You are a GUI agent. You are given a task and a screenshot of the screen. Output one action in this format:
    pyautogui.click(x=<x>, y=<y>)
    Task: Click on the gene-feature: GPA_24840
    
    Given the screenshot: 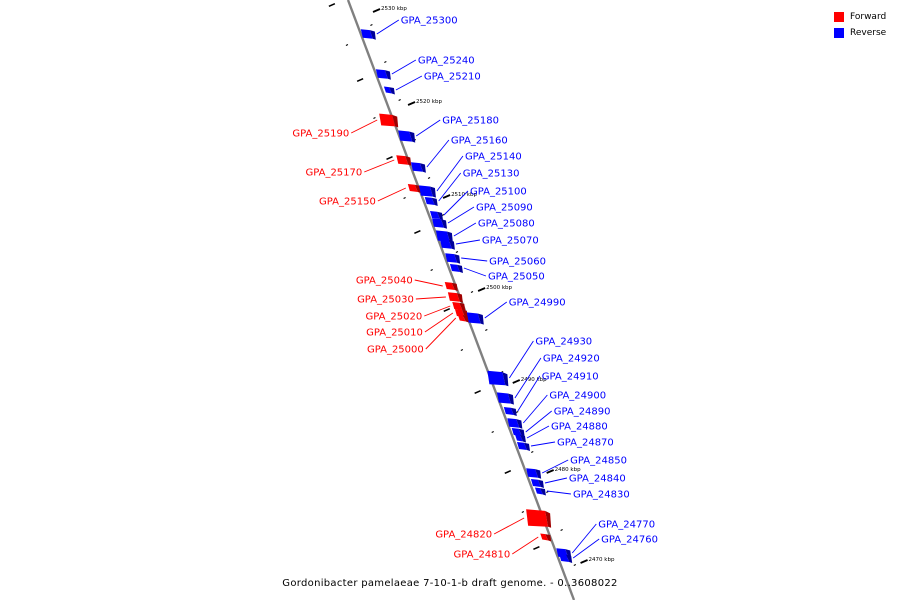 What is the action you would take?
    pyautogui.click(x=578, y=481)
    